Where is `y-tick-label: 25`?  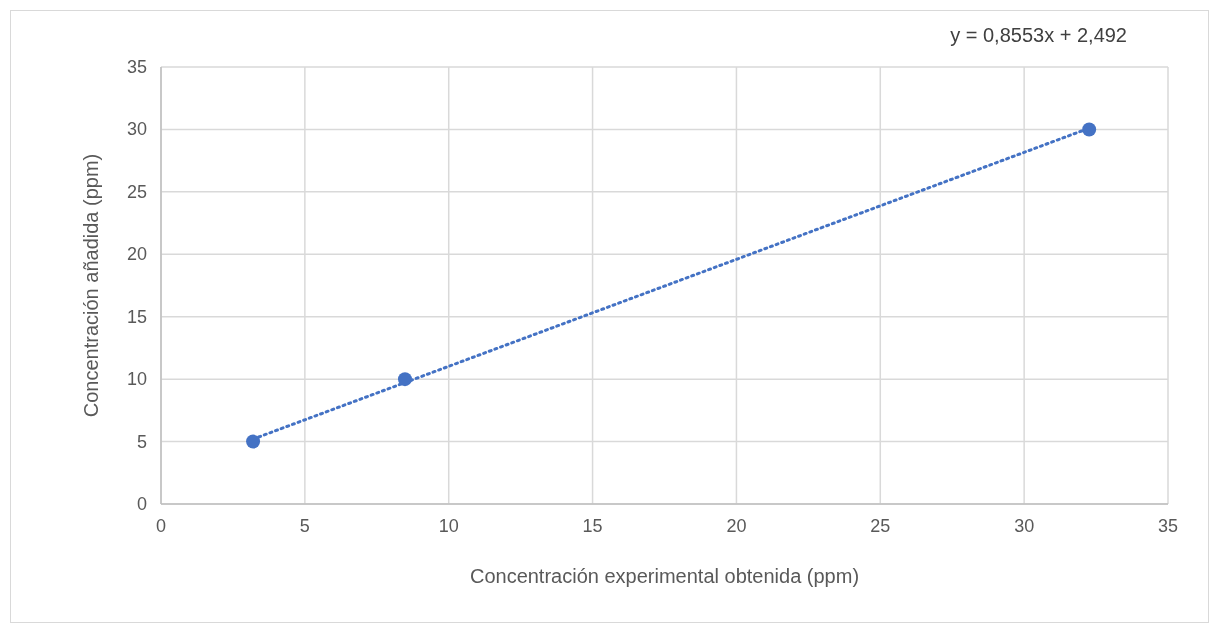
y-tick-label: 25 is located at coordinates (136, 191).